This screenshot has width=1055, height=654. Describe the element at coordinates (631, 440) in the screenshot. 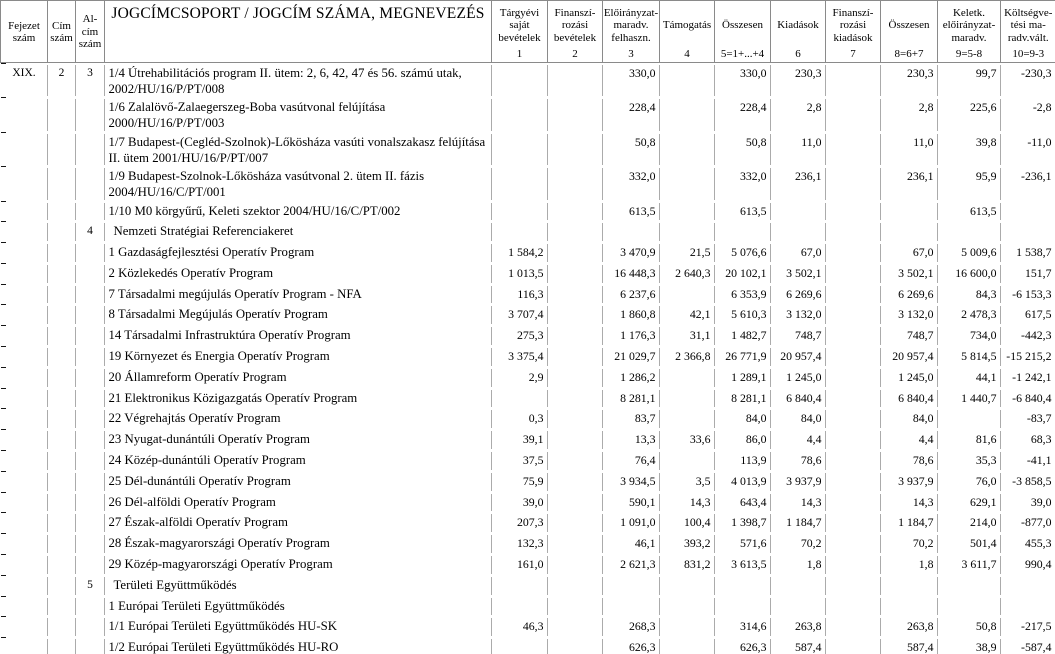

I see `cell-col-3: 13,3` at that location.